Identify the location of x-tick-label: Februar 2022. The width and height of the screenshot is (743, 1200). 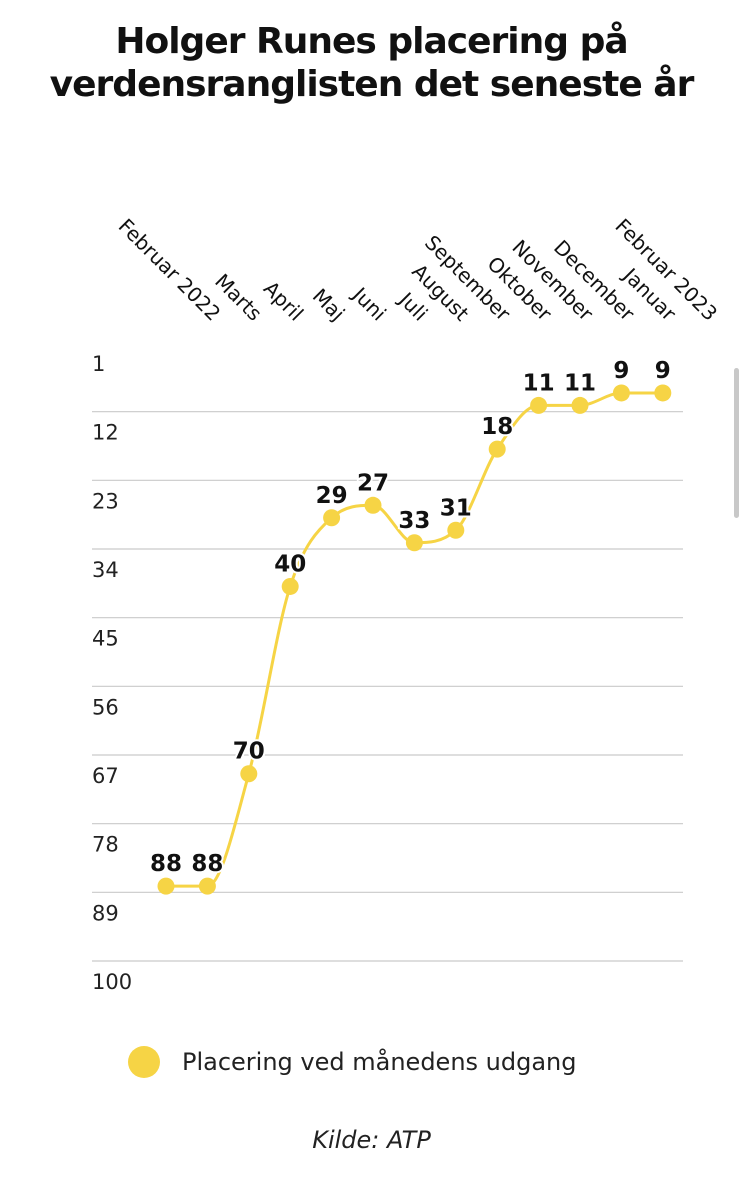
(170, 270).